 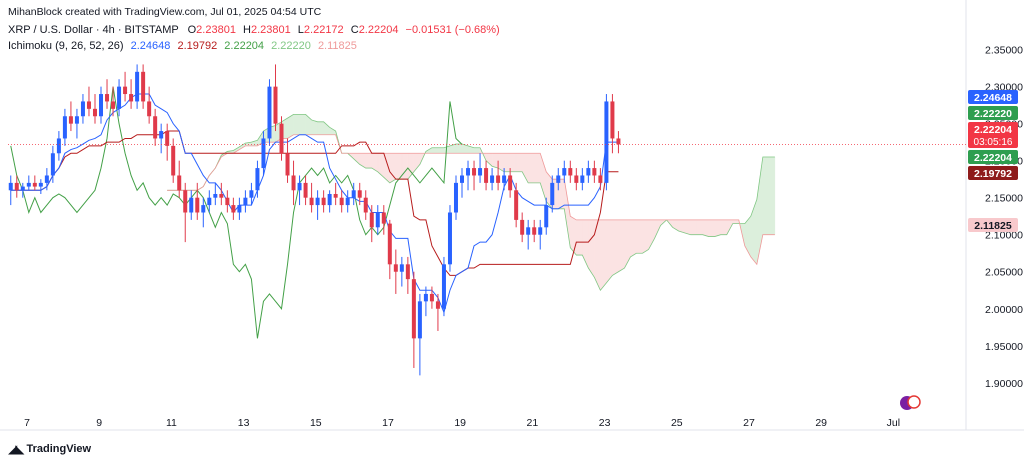 What do you see at coordinates (27, 423) in the screenshot?
I see `x-tick-label: 7` at bounding box center [27, 423].